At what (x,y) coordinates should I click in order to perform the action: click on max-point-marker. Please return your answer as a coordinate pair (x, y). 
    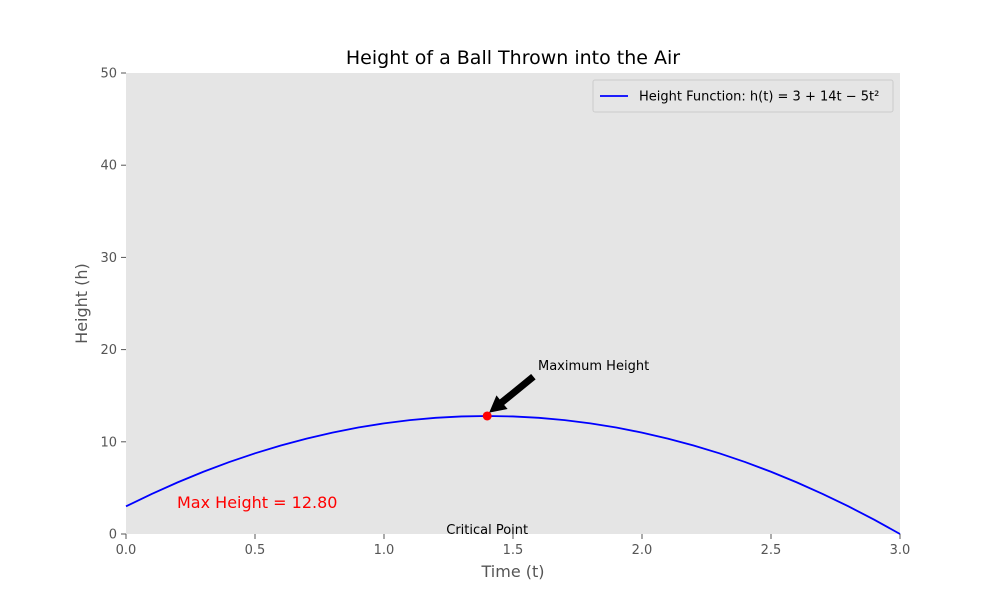
    Looking at the image, I should click on (487, 416).